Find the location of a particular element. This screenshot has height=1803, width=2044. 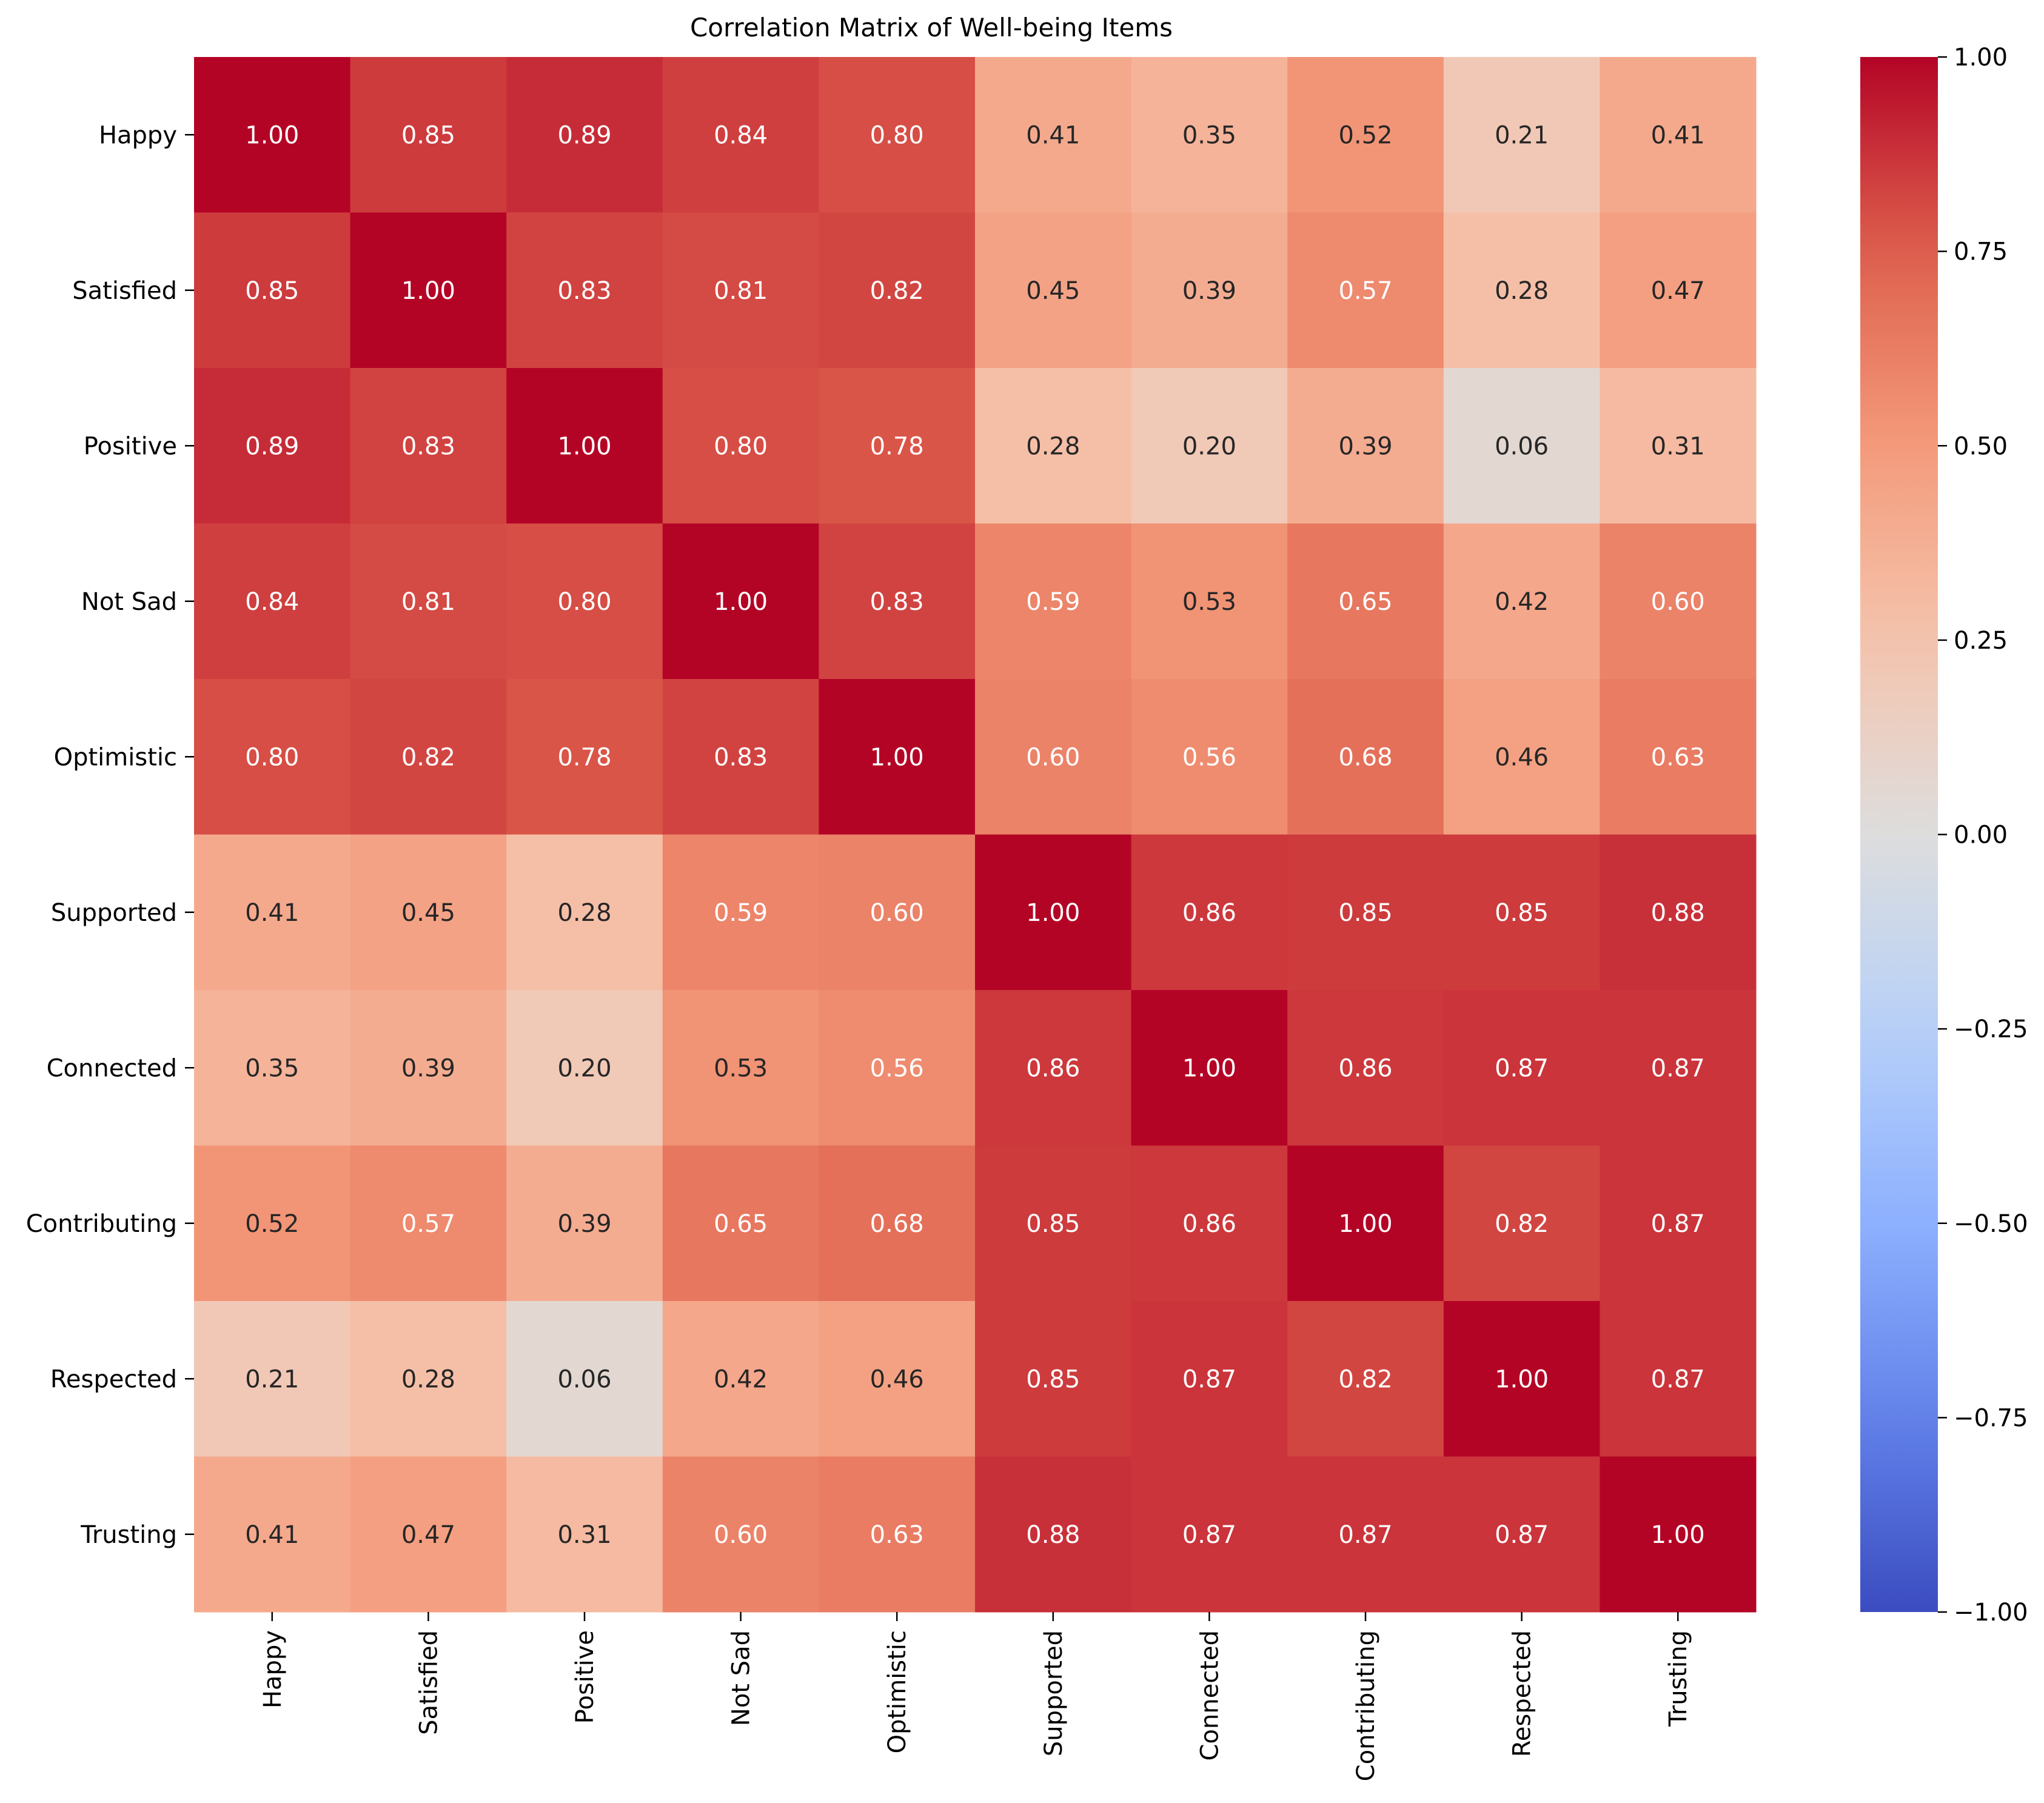

x-tick-label: Contributing is located at coordinates (1366, 1705).